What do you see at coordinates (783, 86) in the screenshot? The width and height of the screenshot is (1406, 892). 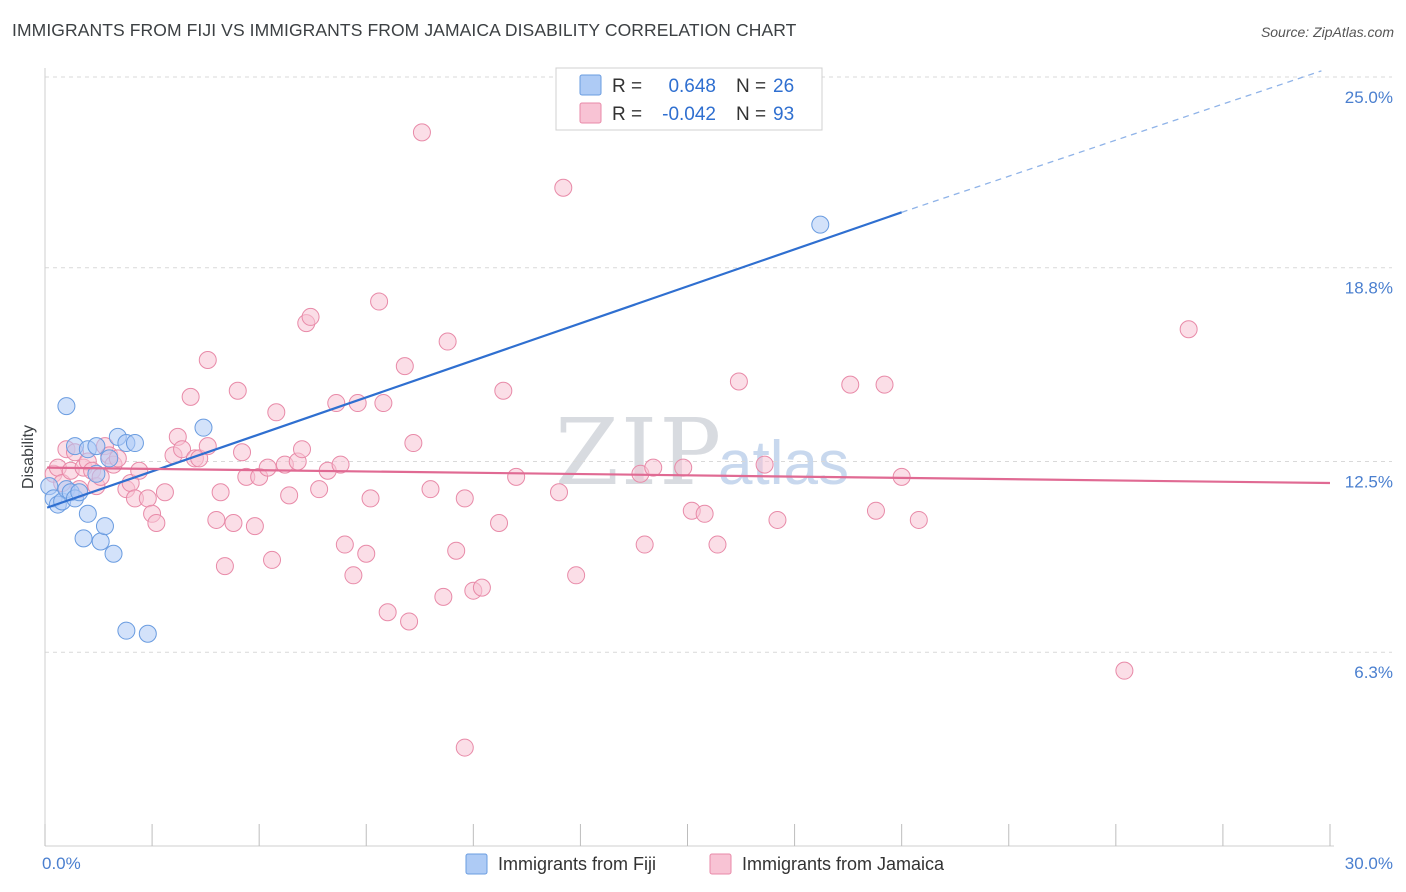 I see `legend-n-value-fiji: 26` at bounding box center [783, 86].